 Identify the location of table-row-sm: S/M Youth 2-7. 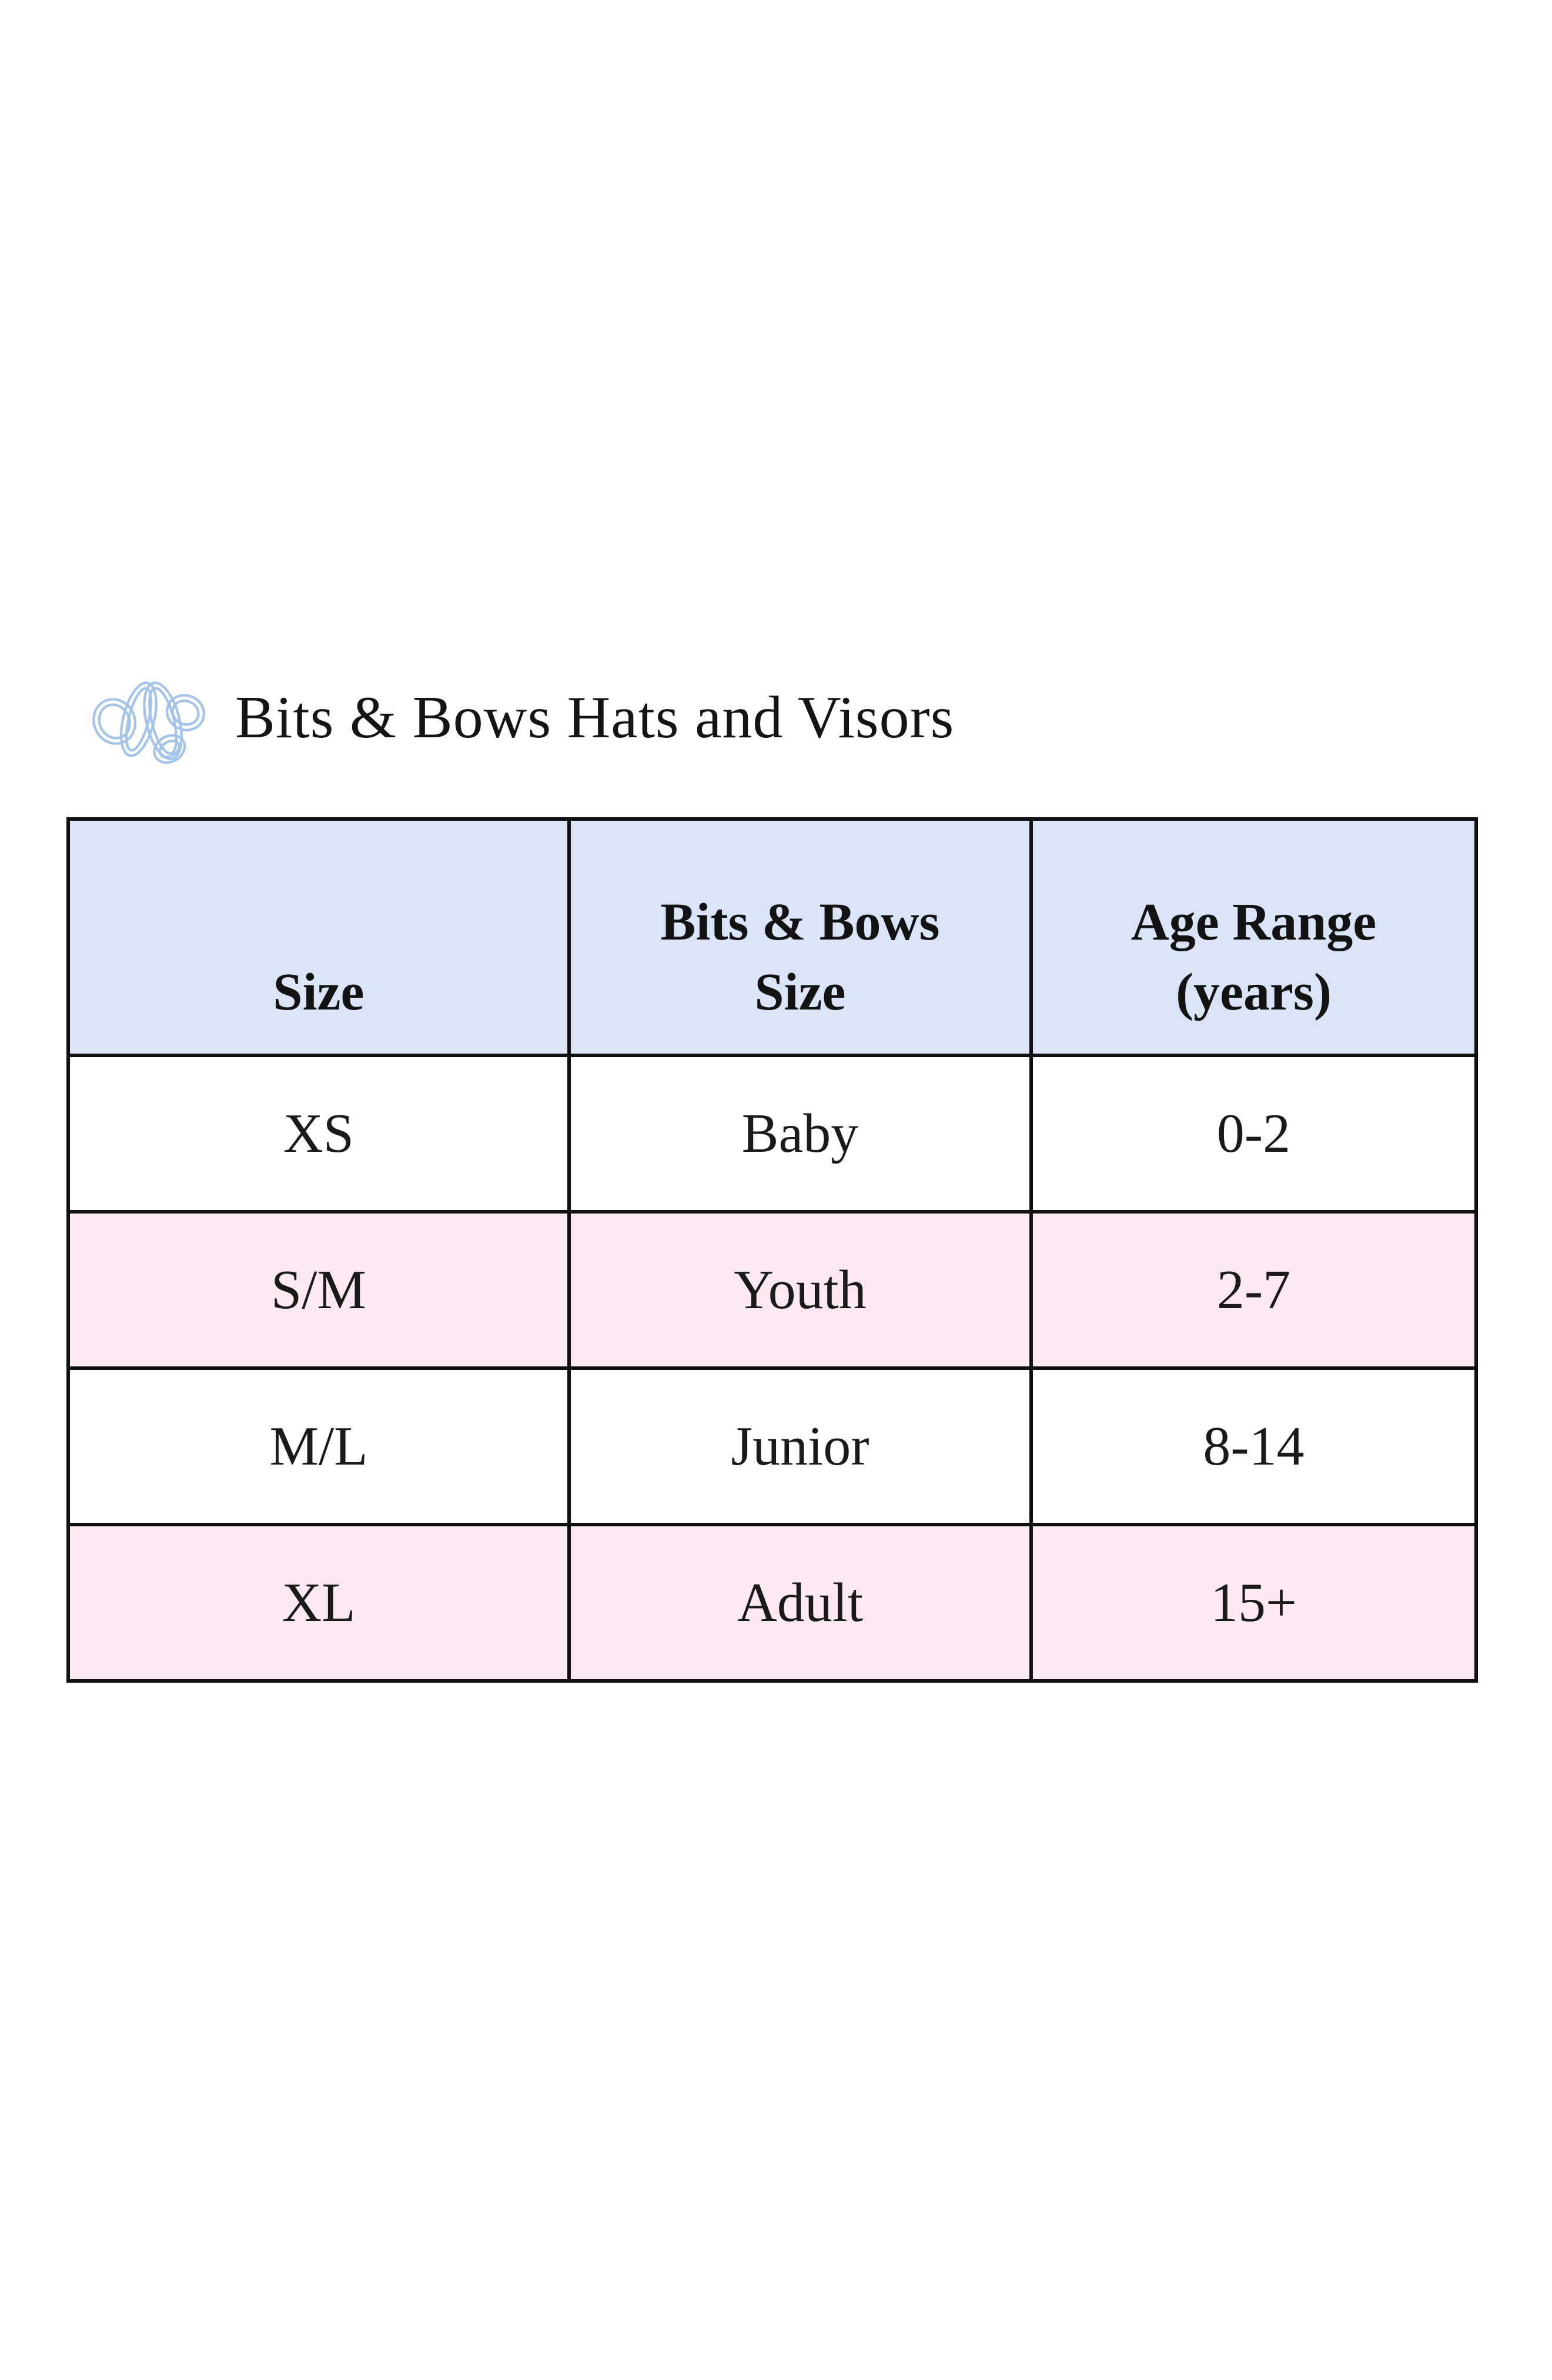
(772, 1290).